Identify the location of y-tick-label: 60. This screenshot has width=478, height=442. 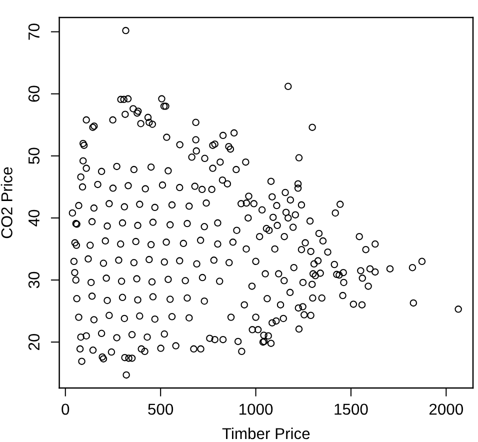
(34, 94).